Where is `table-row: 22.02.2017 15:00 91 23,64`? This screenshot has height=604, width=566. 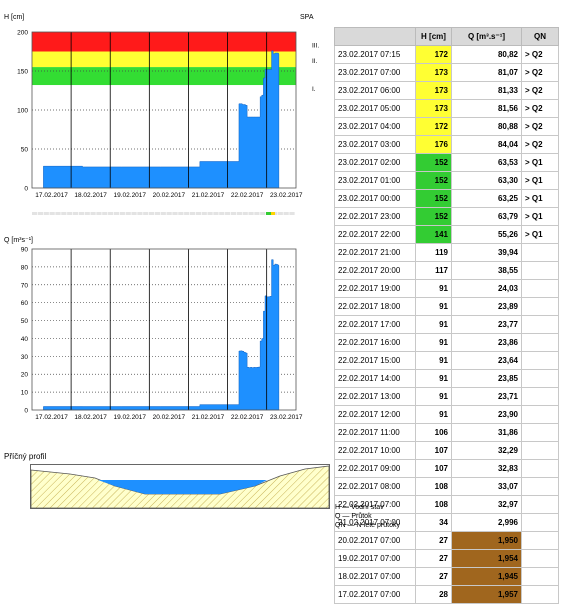 table-row: 22.02.2017 15:00 91 23,64 is located at coordinates (446, 360).